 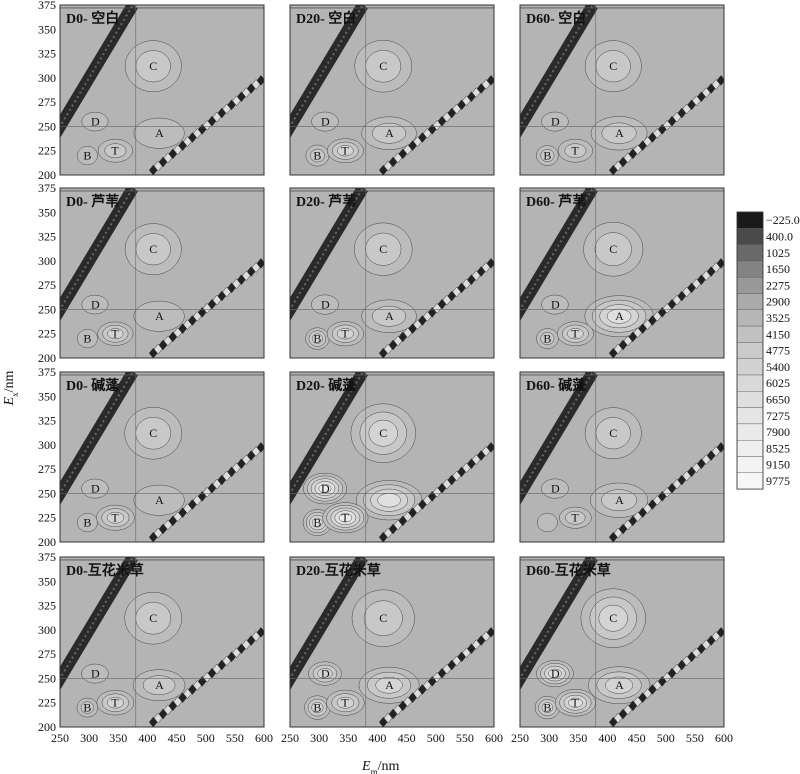 What do you see at coordinates (325, 674) in the screenshot?
I see `contour-d` at bounding box center [325, 674].